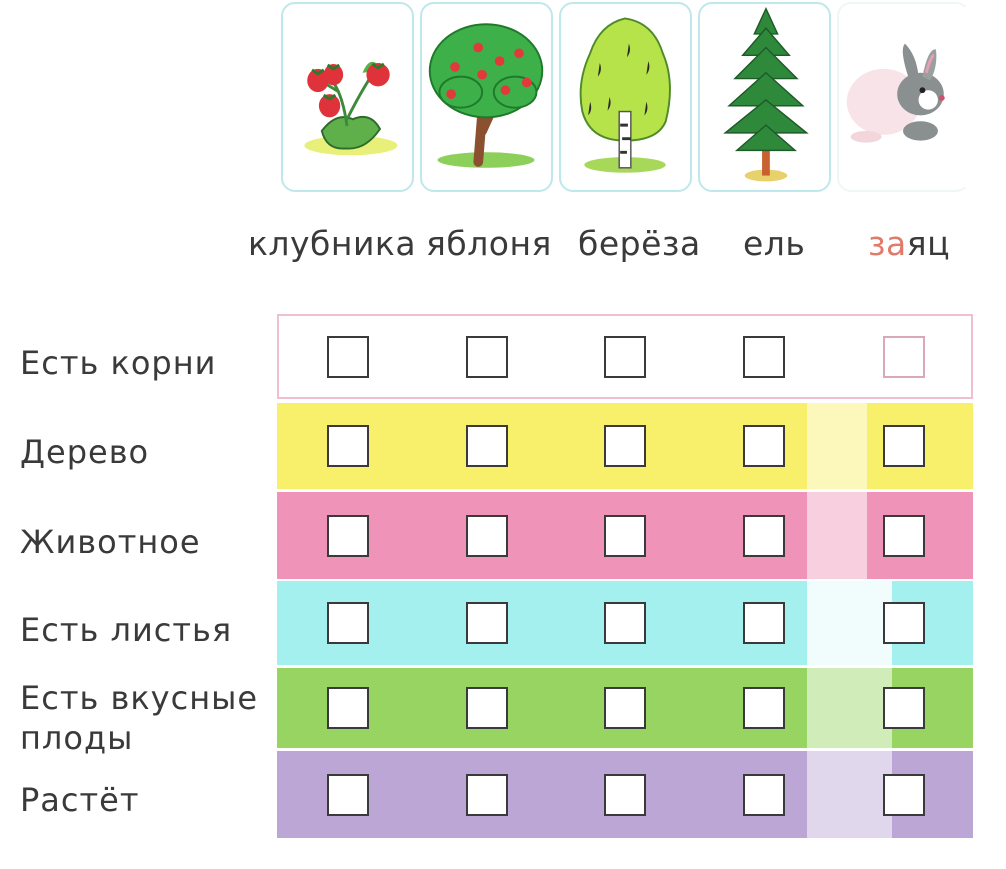 The height and width of the screenshot is (869, 1006). What do you see at coordinates (126, 630) in the screenshot?
I see `row-label-leaves: Есть листья` at bounding box center [126, 630].